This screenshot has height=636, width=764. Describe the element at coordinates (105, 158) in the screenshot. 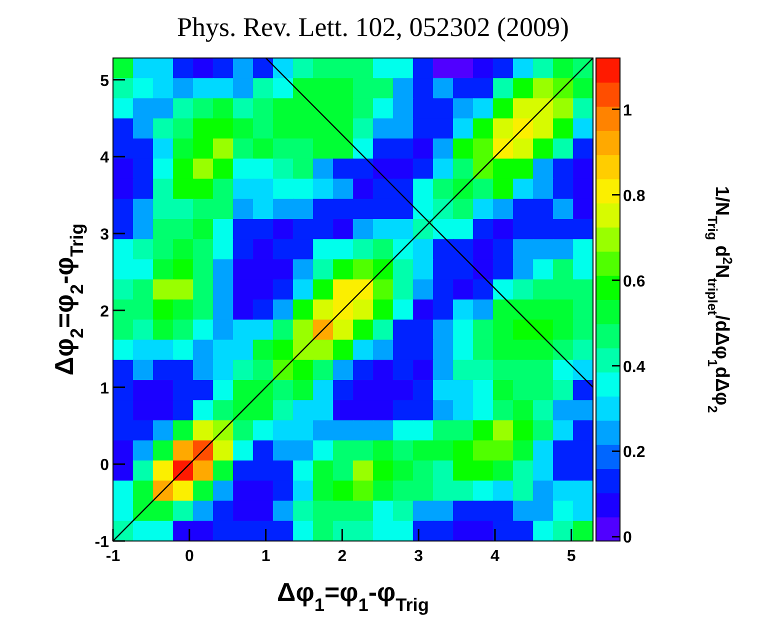

I see `y-tick-label: 4` at that location.